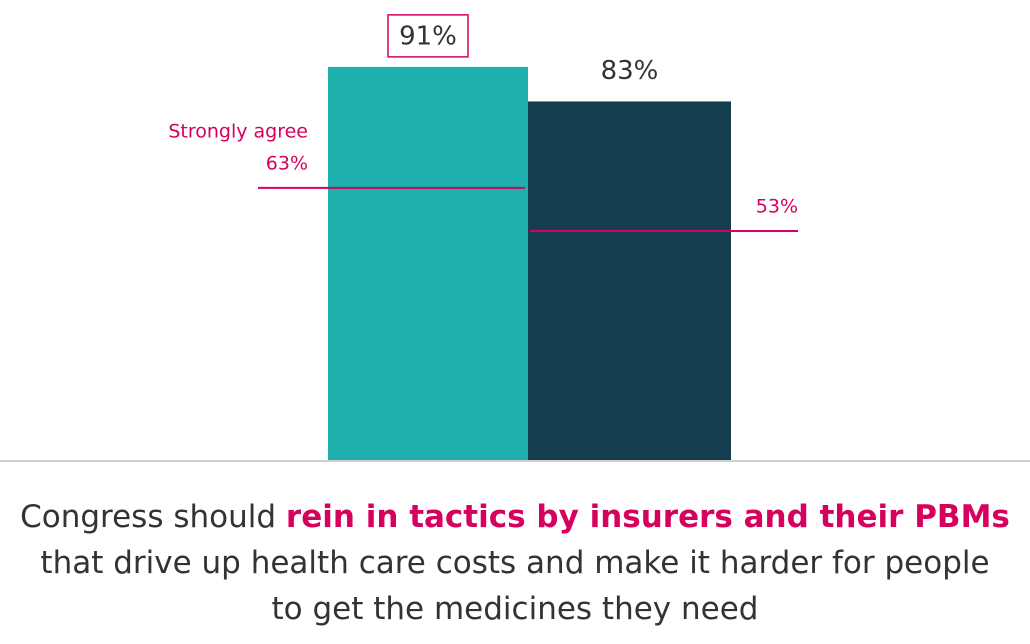 The height and width of the screenshot is (644, 1030). I want to click on strongly-agree-value: 53%, so click(777, 207).